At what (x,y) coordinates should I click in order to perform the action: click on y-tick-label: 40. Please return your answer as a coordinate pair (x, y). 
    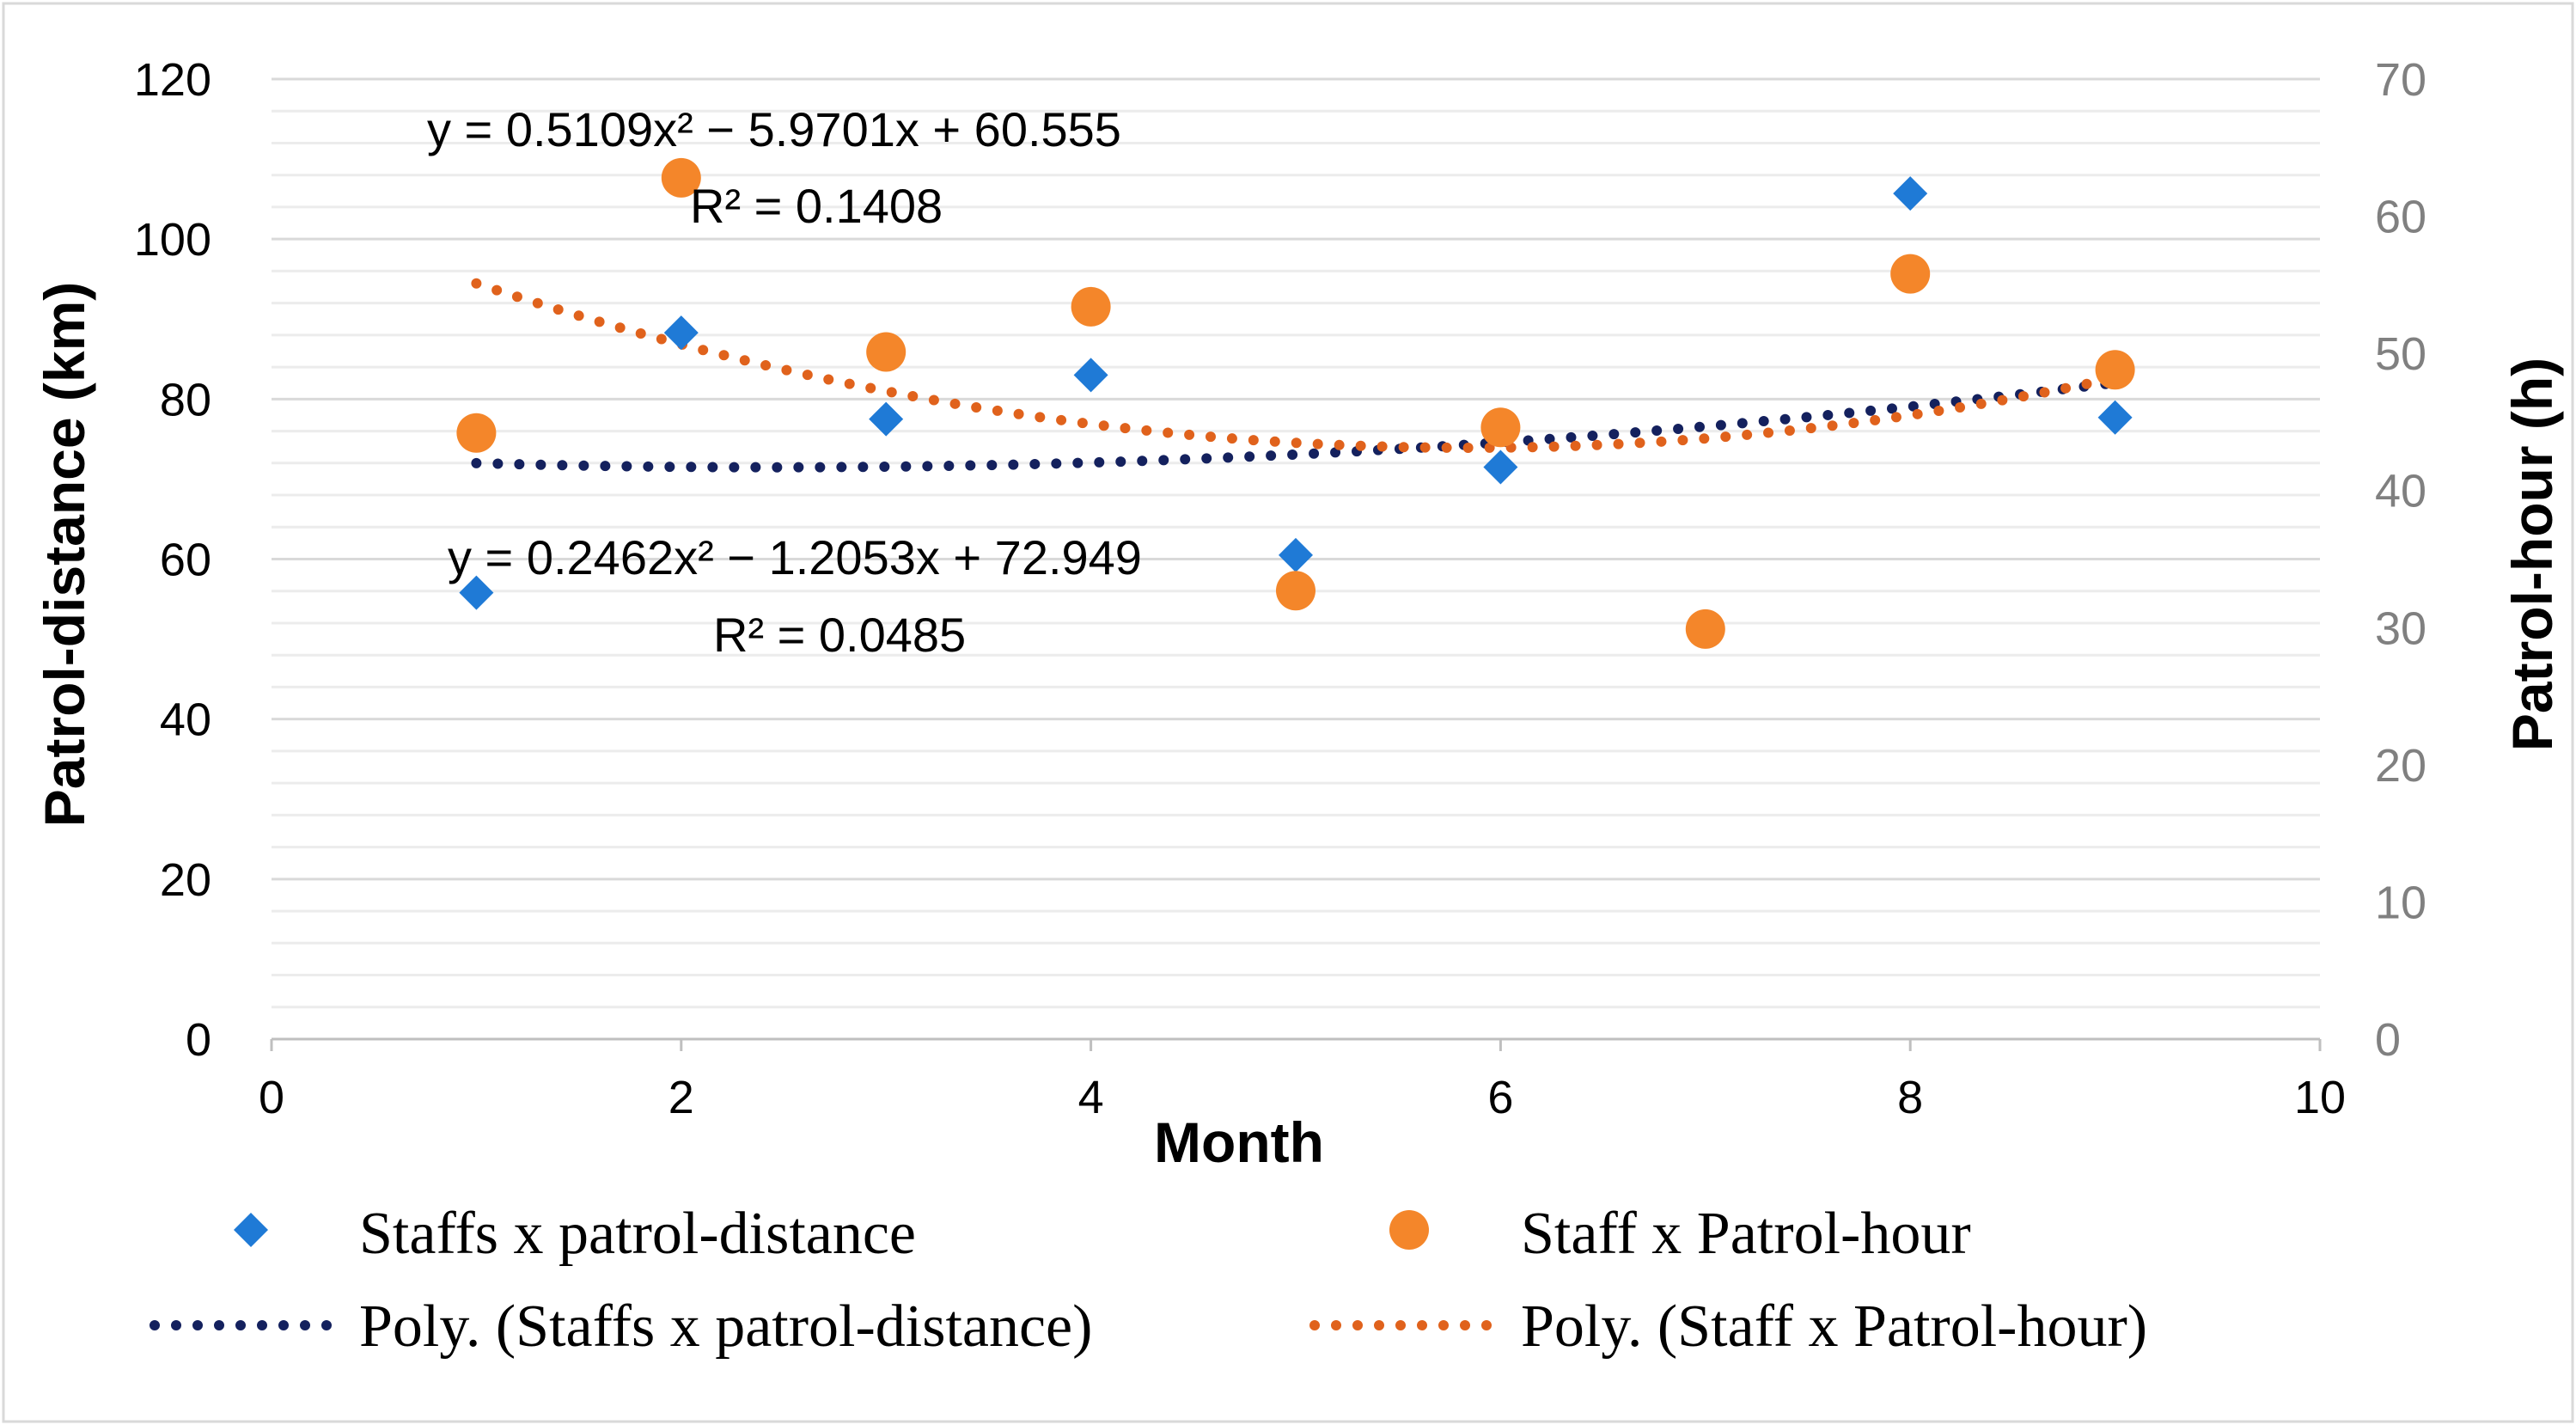
    Looking at the image, I should click on (185, 720).